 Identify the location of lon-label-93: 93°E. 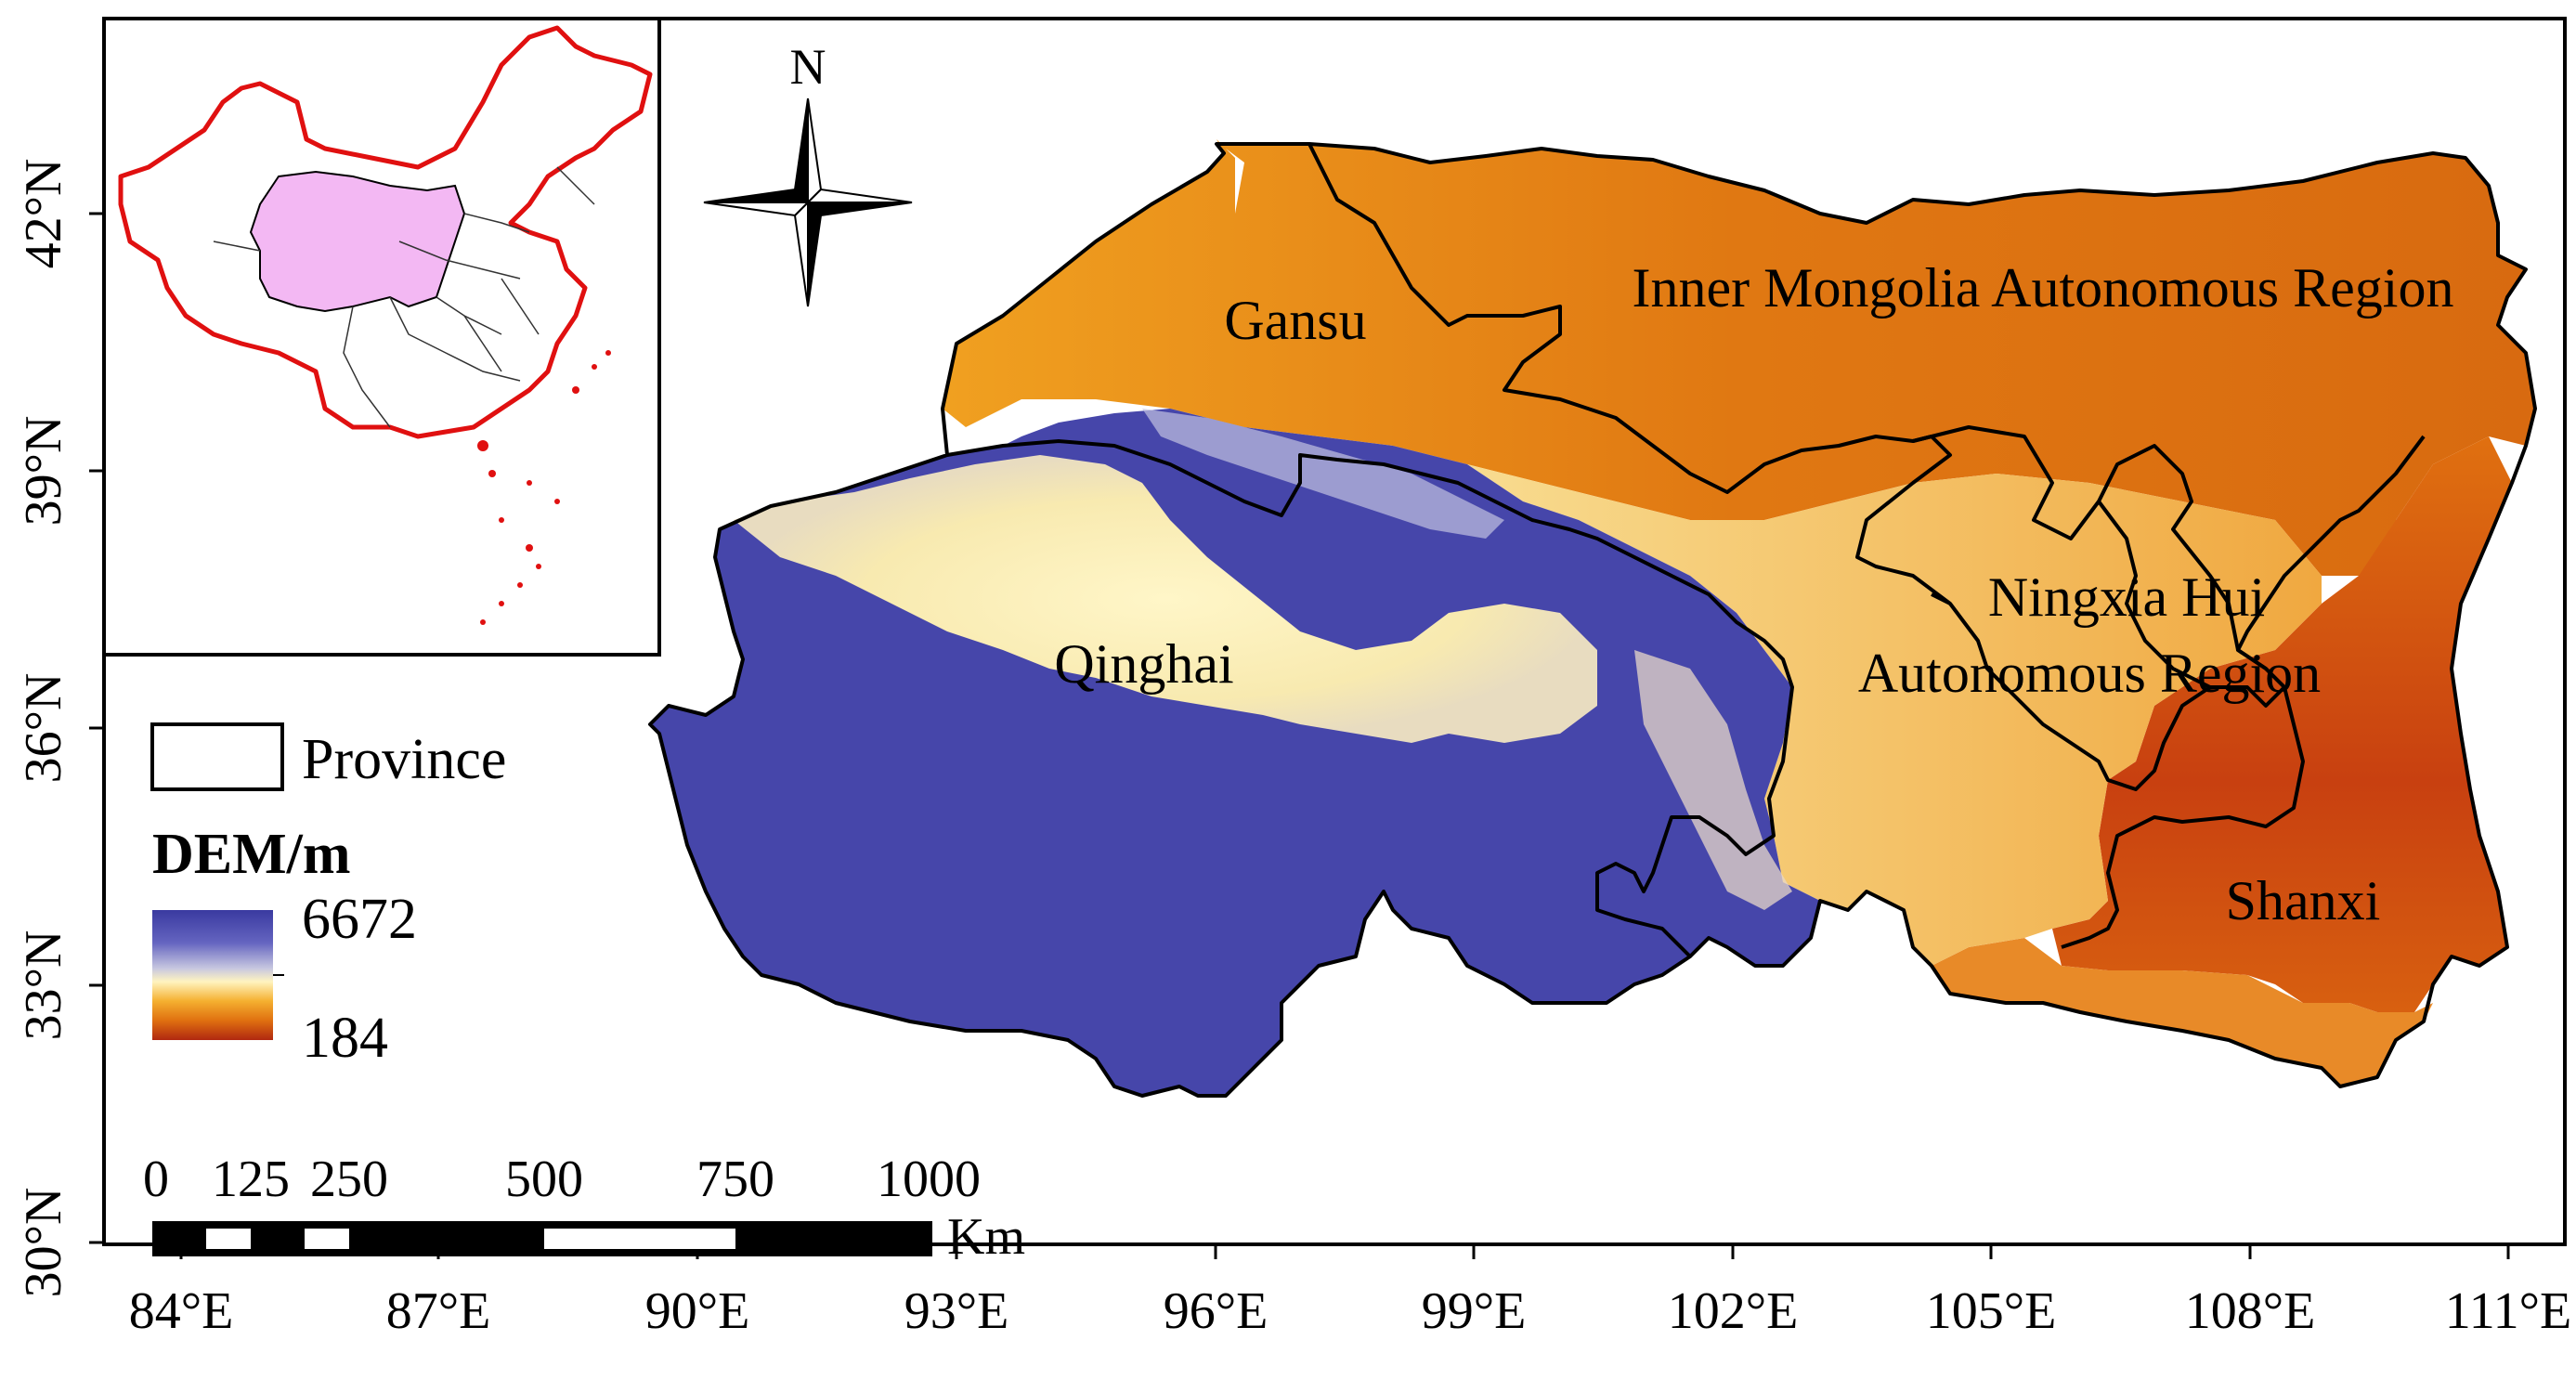
(957, 1311).